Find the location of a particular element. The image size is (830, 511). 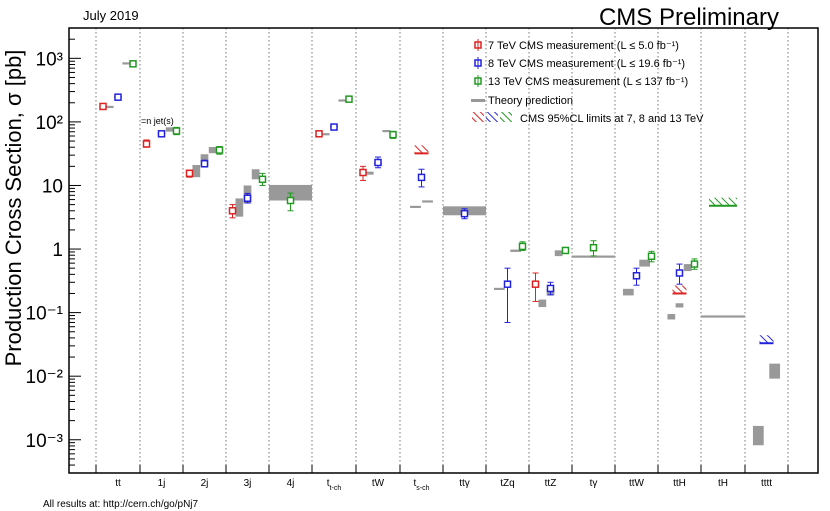

x-tick-label: ttZ is located at coordinates (551, 483).